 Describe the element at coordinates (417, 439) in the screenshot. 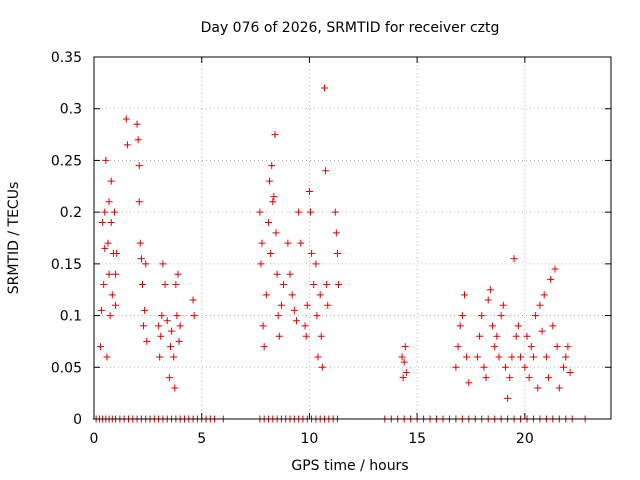

I see `x-tick-label: 15` at that location.